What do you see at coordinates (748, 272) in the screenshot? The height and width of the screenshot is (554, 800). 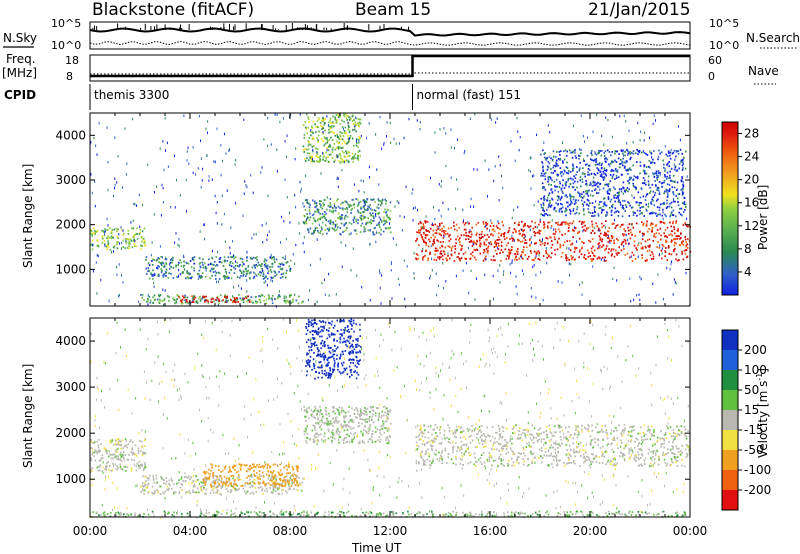 I see `colorbar-tick-label: 4` at bounding box center [748, 272].